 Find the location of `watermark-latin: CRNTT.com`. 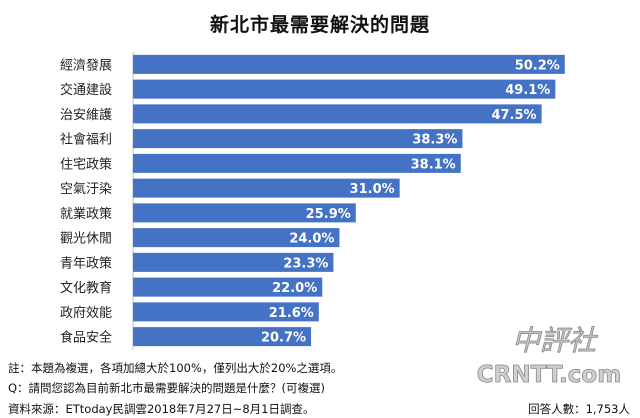

watermark-latin: CRNTT.com is located at coordinates (549, 375).